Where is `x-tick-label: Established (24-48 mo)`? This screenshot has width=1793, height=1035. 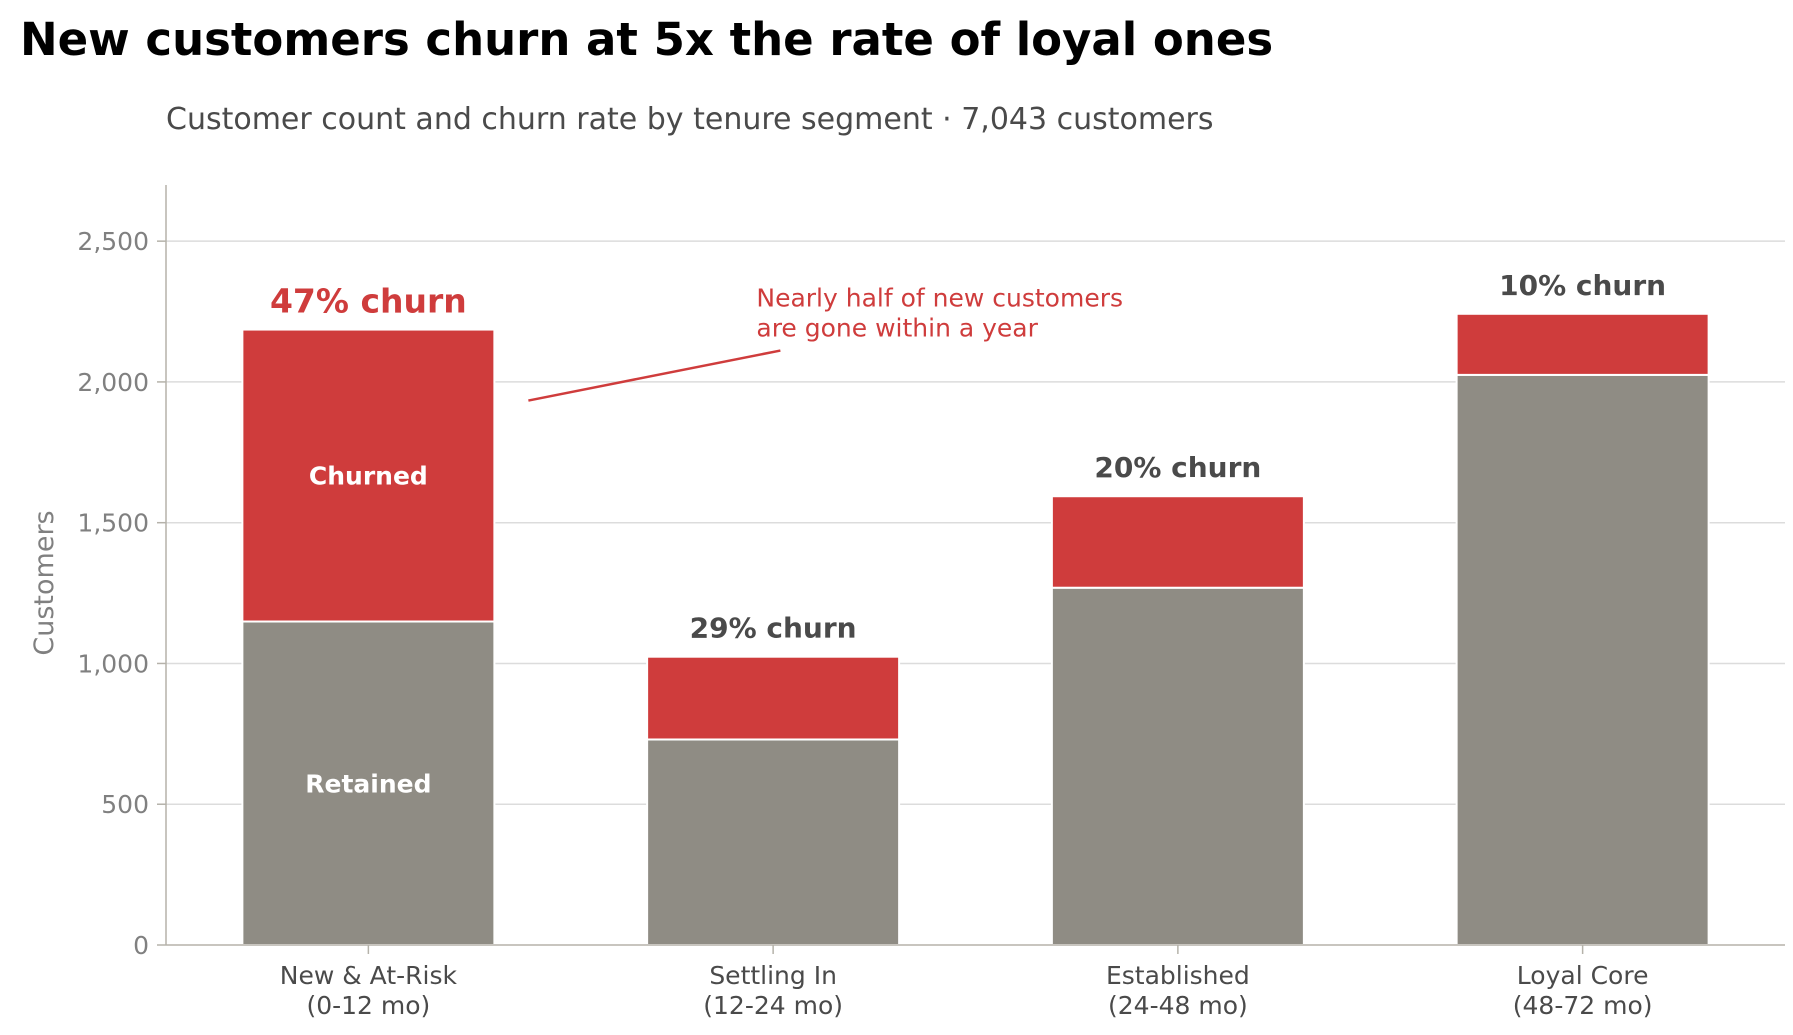 x-tick-label: Established (24-48 mo) is located at coordinates (1178, 990).